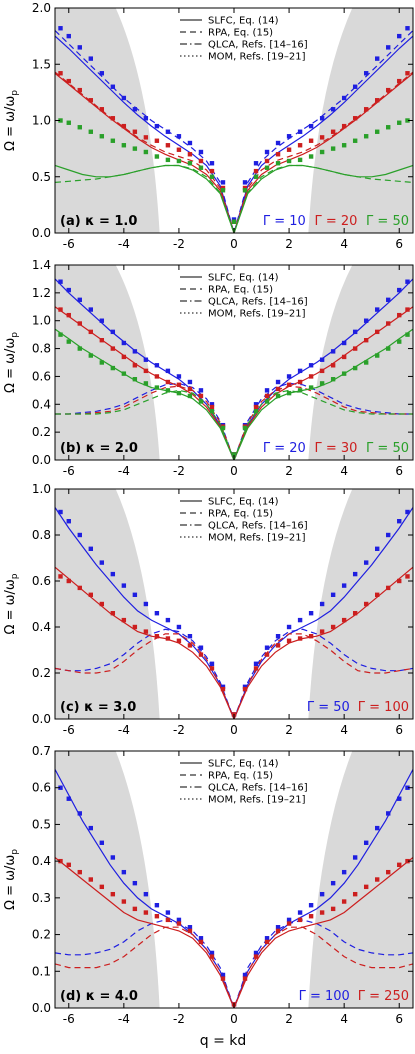  What do you see at coordinates (124, 471) in the screenshot?
I see `x-tick-label: -4` at bounding box center [124, 471].